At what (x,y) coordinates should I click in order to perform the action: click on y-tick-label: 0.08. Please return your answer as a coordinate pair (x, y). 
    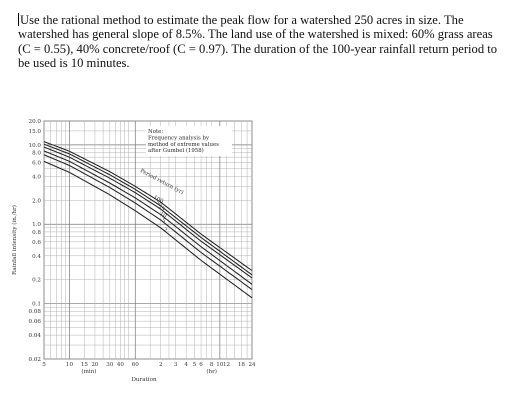
    Looking at the image, I should click on (35, 312).